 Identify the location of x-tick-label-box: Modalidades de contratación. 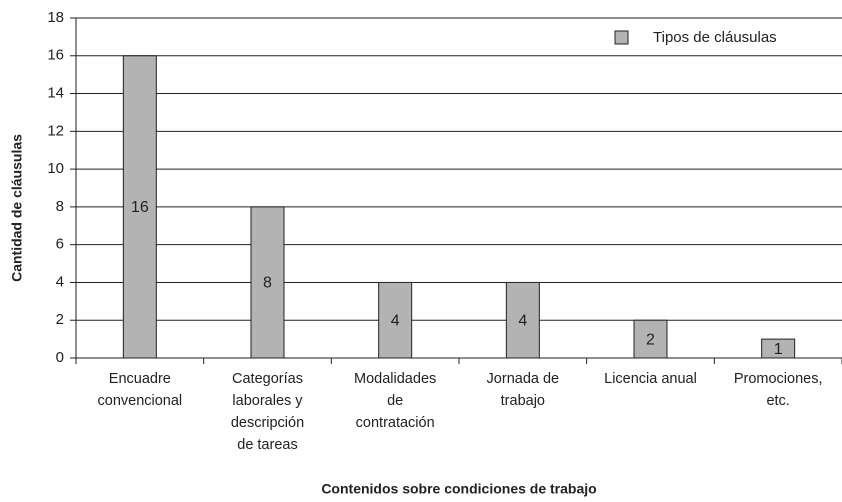
(395, 401).